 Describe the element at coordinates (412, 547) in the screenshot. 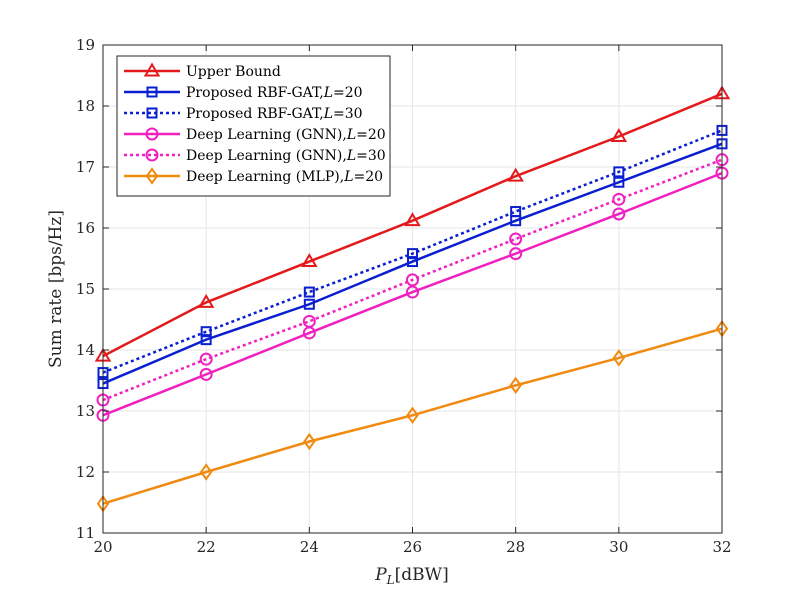

I see `x-tick-label: 26` at that location.